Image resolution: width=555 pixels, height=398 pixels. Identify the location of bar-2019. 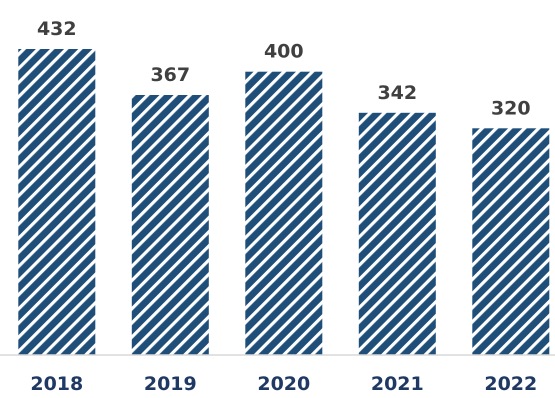
(170, 225).